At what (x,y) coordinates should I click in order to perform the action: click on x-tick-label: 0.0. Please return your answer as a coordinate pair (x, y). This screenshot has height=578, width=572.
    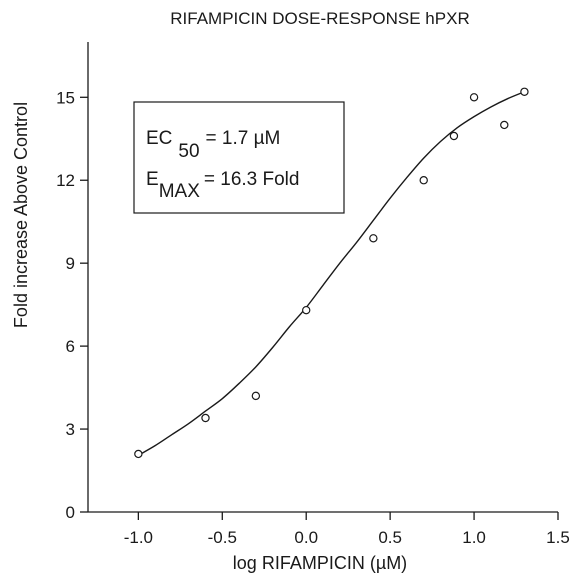
    Looking at the image, I should click on (306, 537).